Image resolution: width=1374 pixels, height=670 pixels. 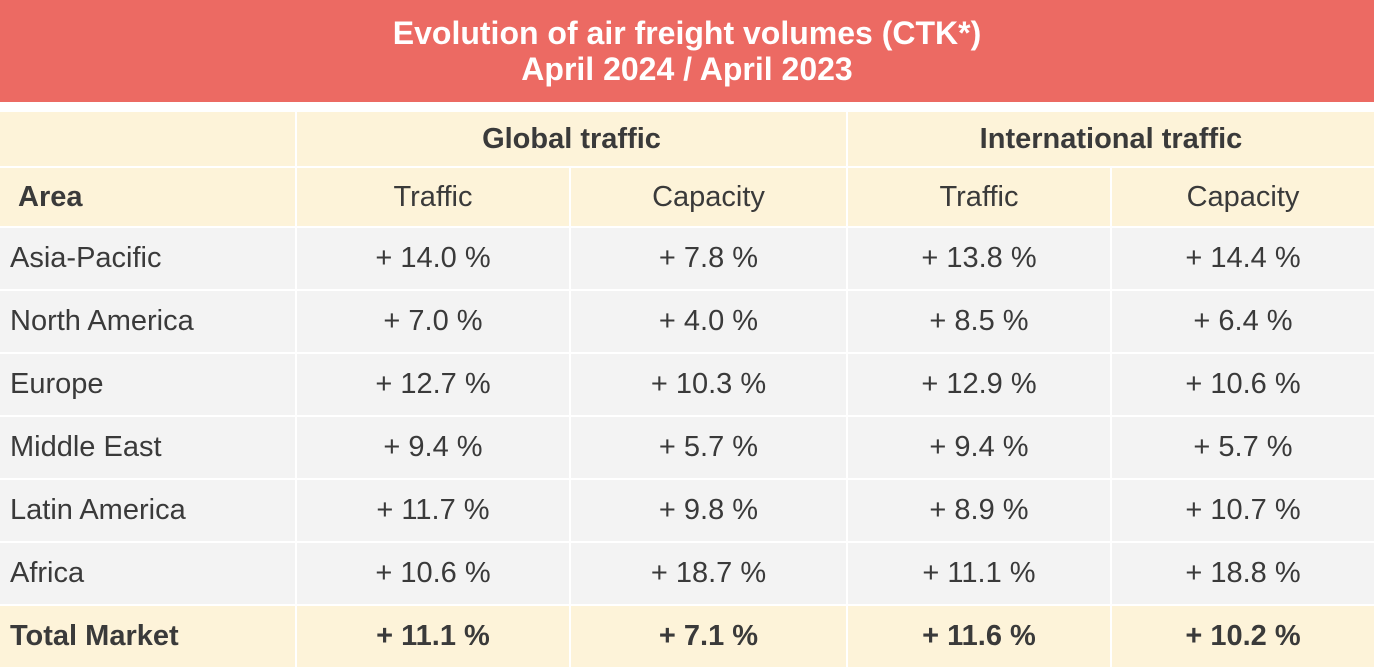 I want to click on table-cell: + 4.0 %, so click(x=708, y=321).